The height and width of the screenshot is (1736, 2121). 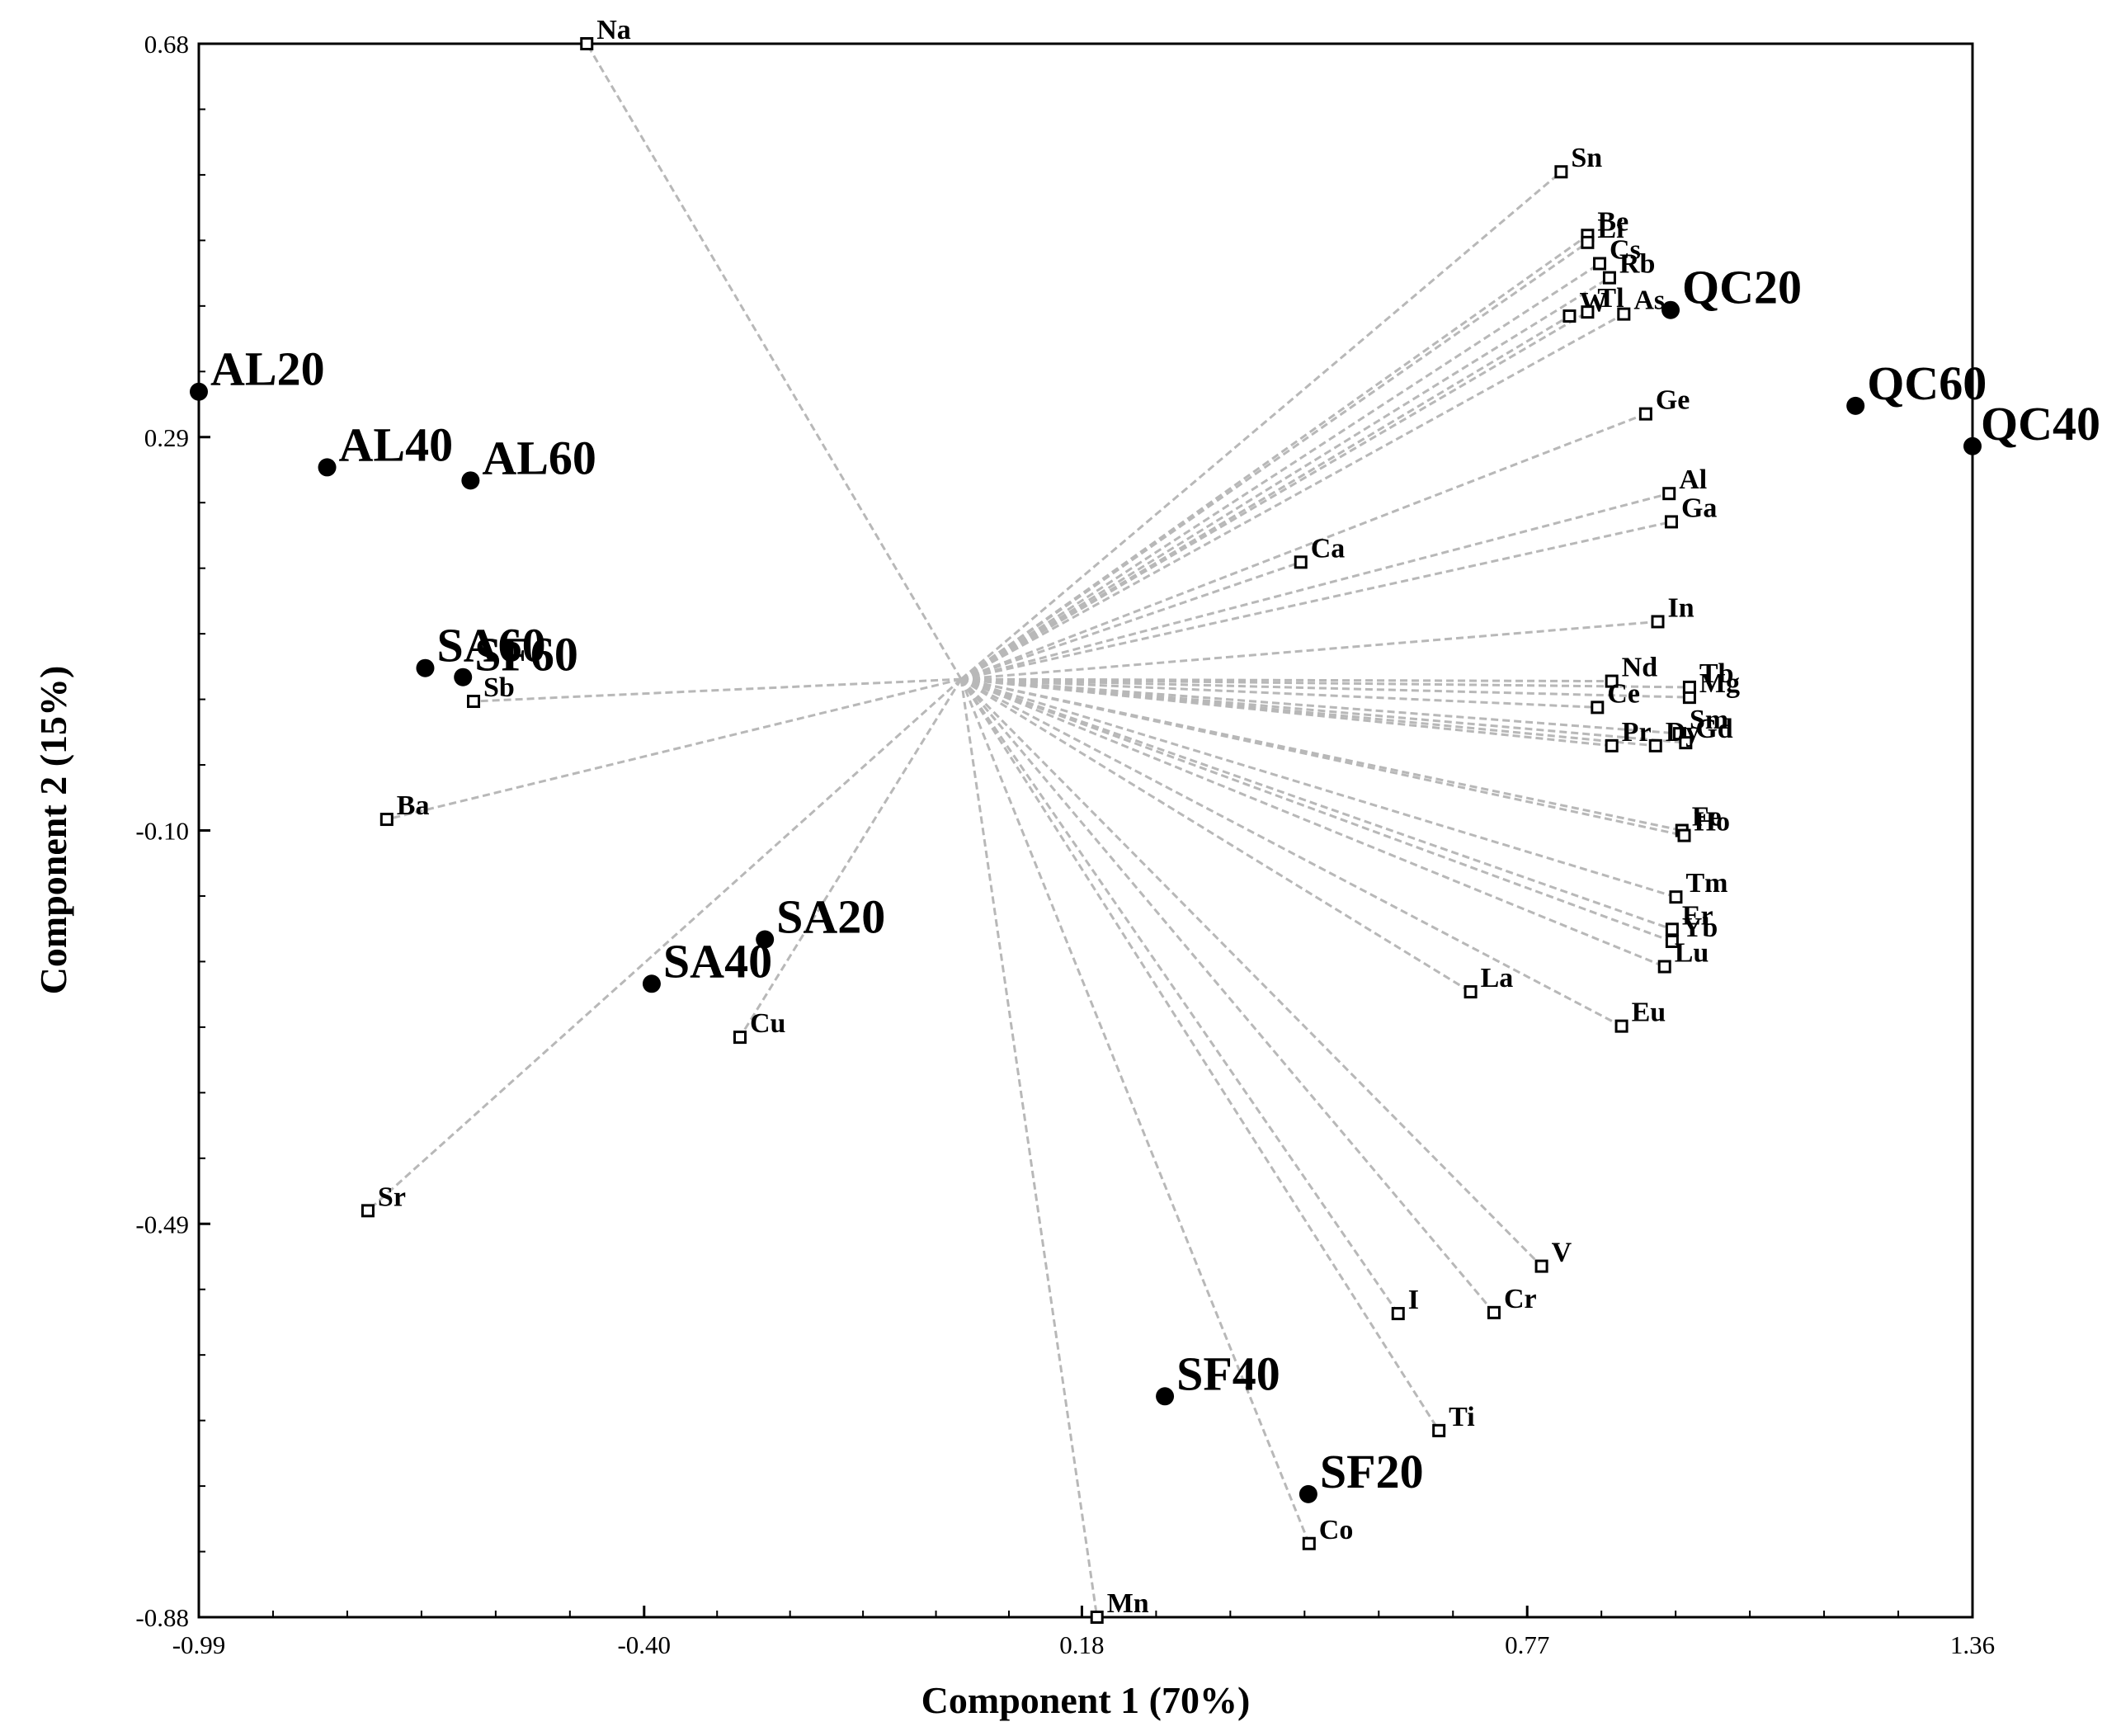 What do you see at coordinates (740, 1038) in the screenshot?
I see `variable-marker-cu` at bounding box center [740, 1038].